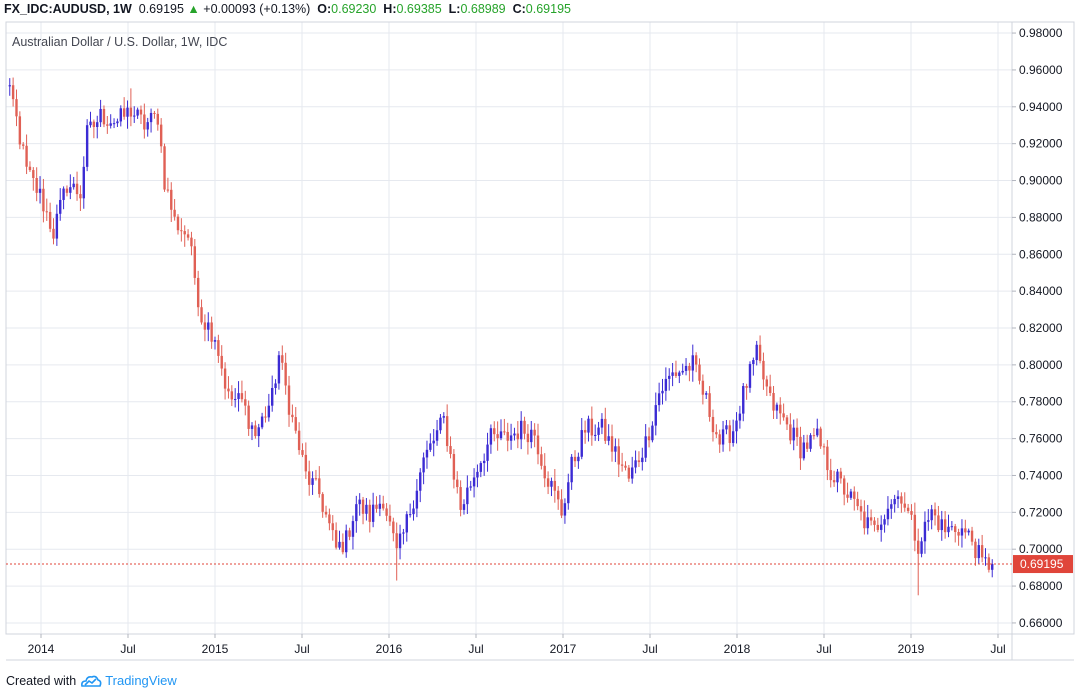 The image size is (1078, 693). Describe the element at coordinates (141, 680) in the screenshot. I see `tradingview-brand: TradingView` at that location.